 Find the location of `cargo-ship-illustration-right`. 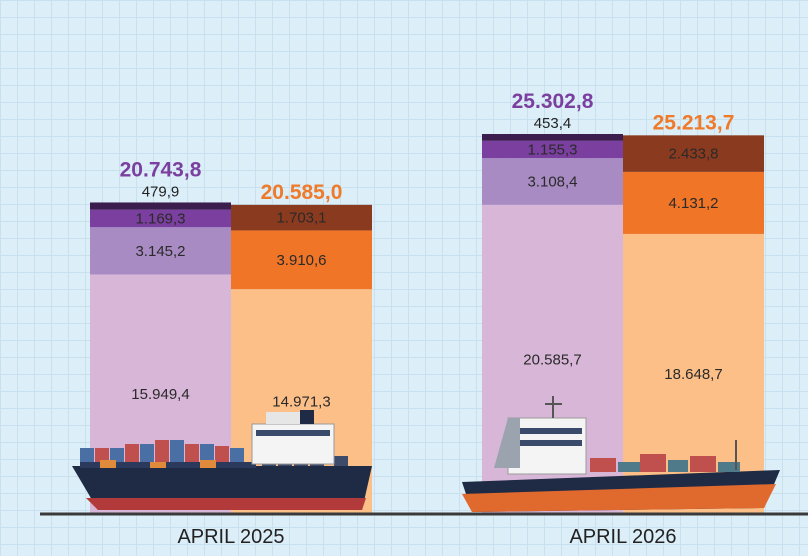

cargo-ship-illustration-right is located at coordinates (621, 454).